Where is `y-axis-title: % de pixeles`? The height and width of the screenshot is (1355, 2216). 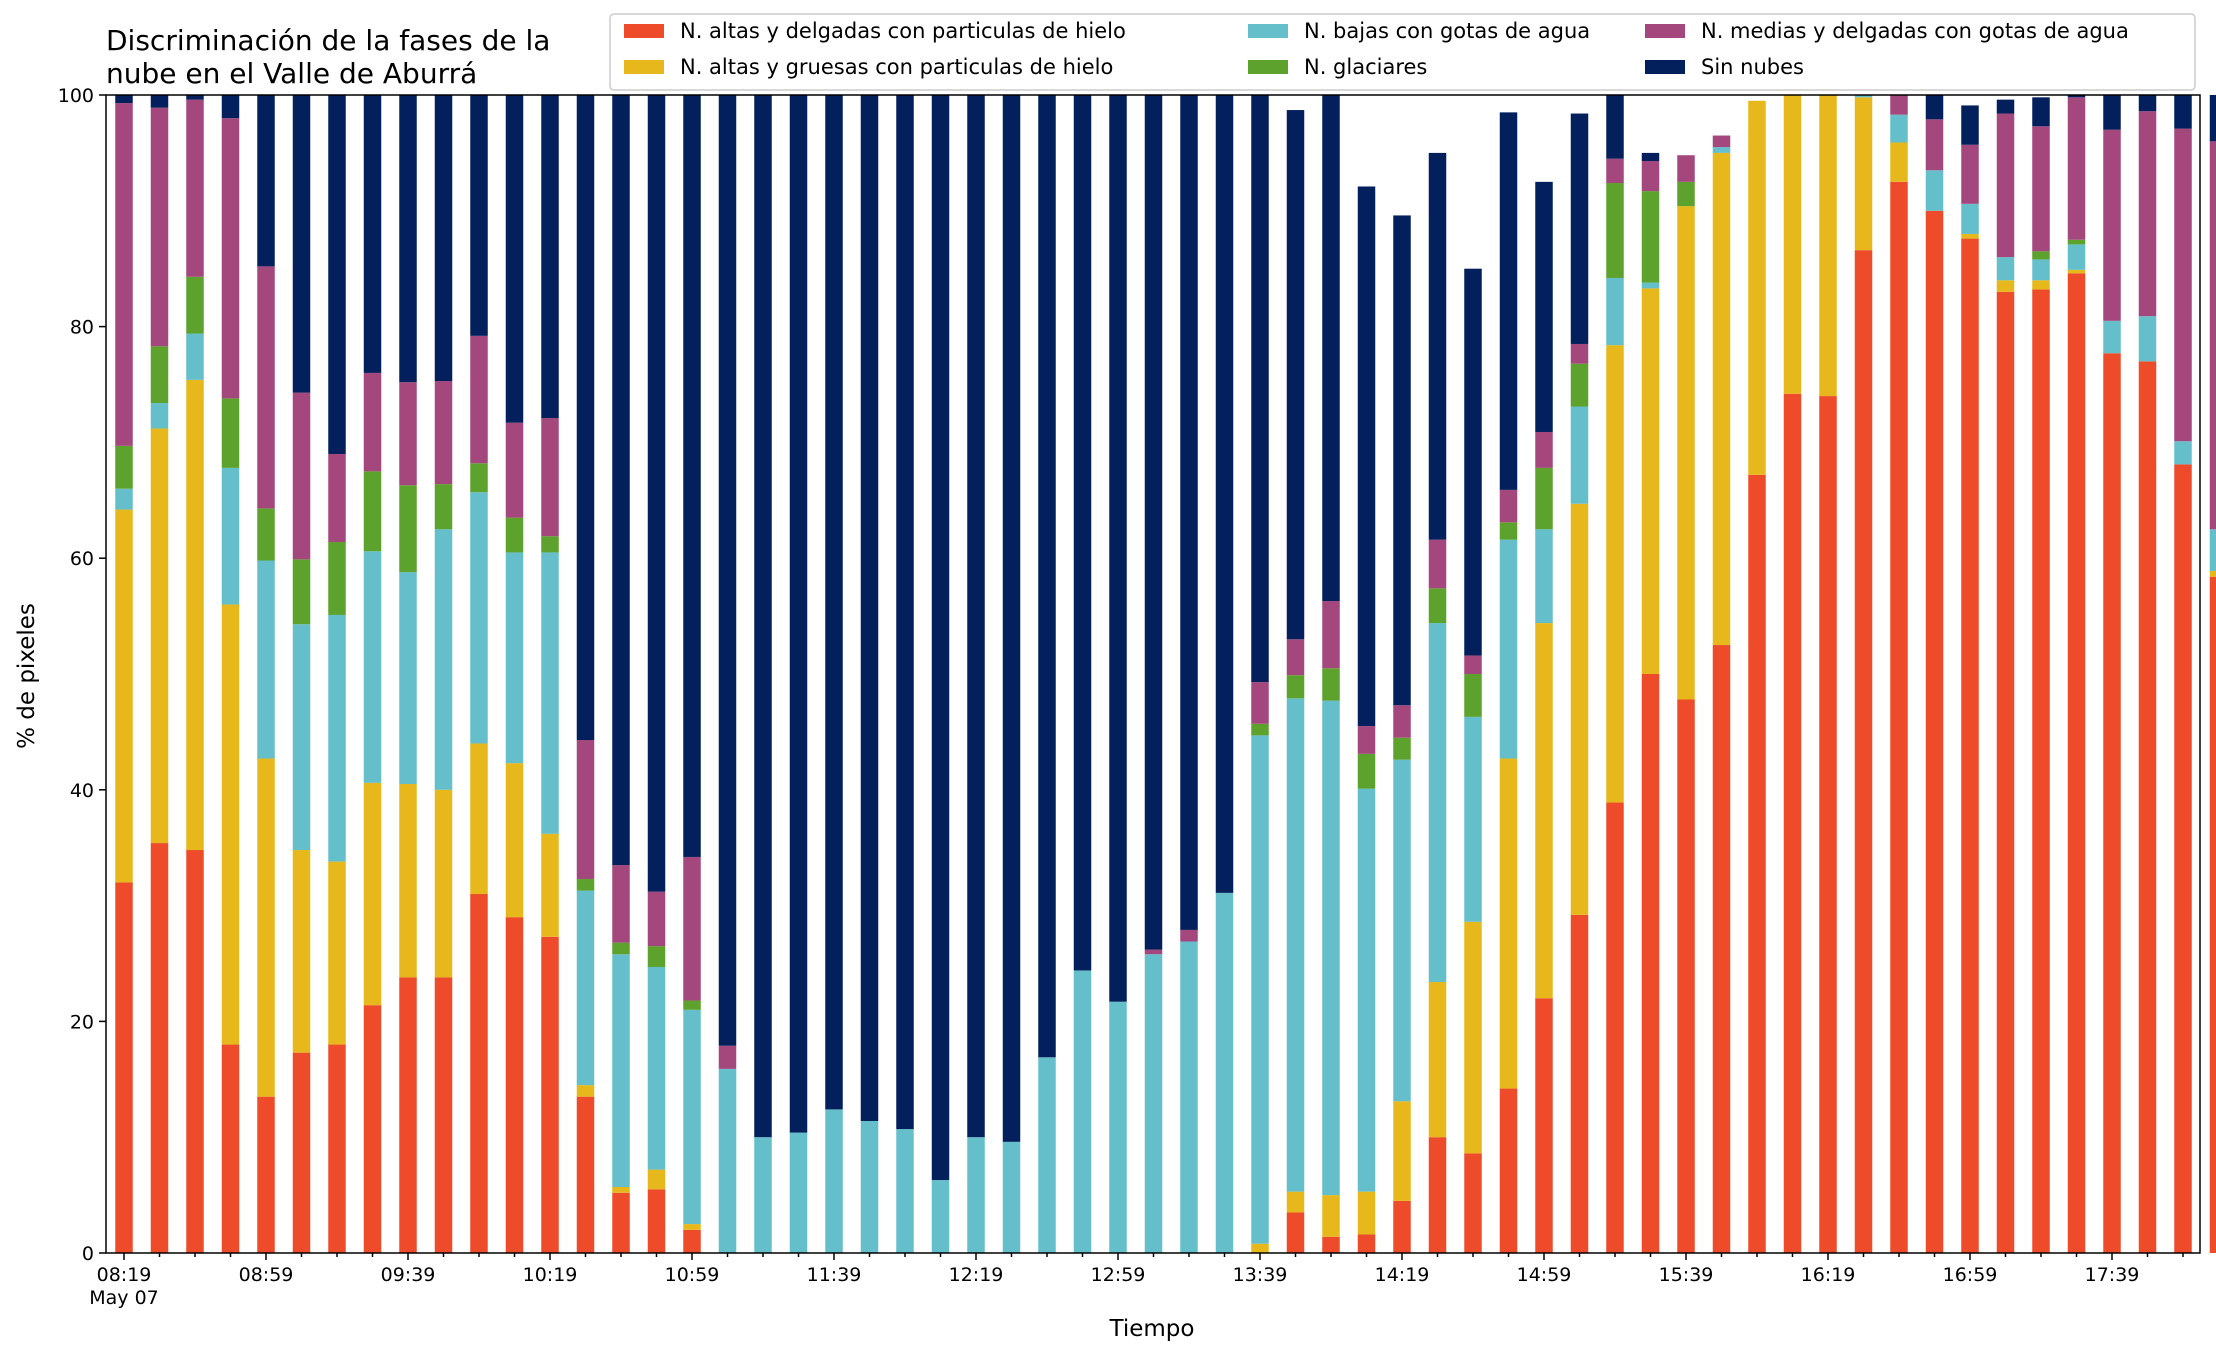 y-axis-title: % de pixeles is located at coordinates (27, 676).